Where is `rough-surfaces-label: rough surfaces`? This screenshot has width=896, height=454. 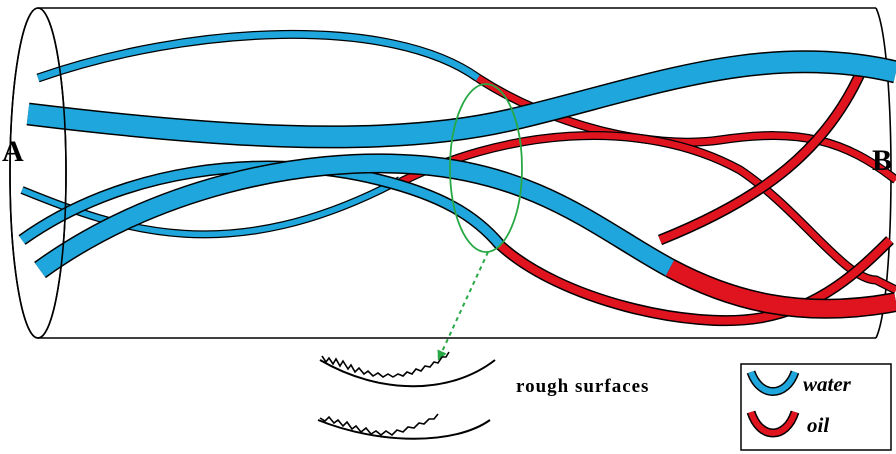 rough-surfaces-label: rough surfaces is located at coordinates (582, 386).